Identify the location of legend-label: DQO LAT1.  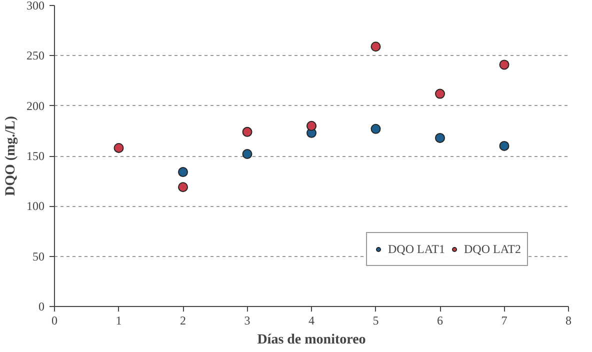
(416, 249).